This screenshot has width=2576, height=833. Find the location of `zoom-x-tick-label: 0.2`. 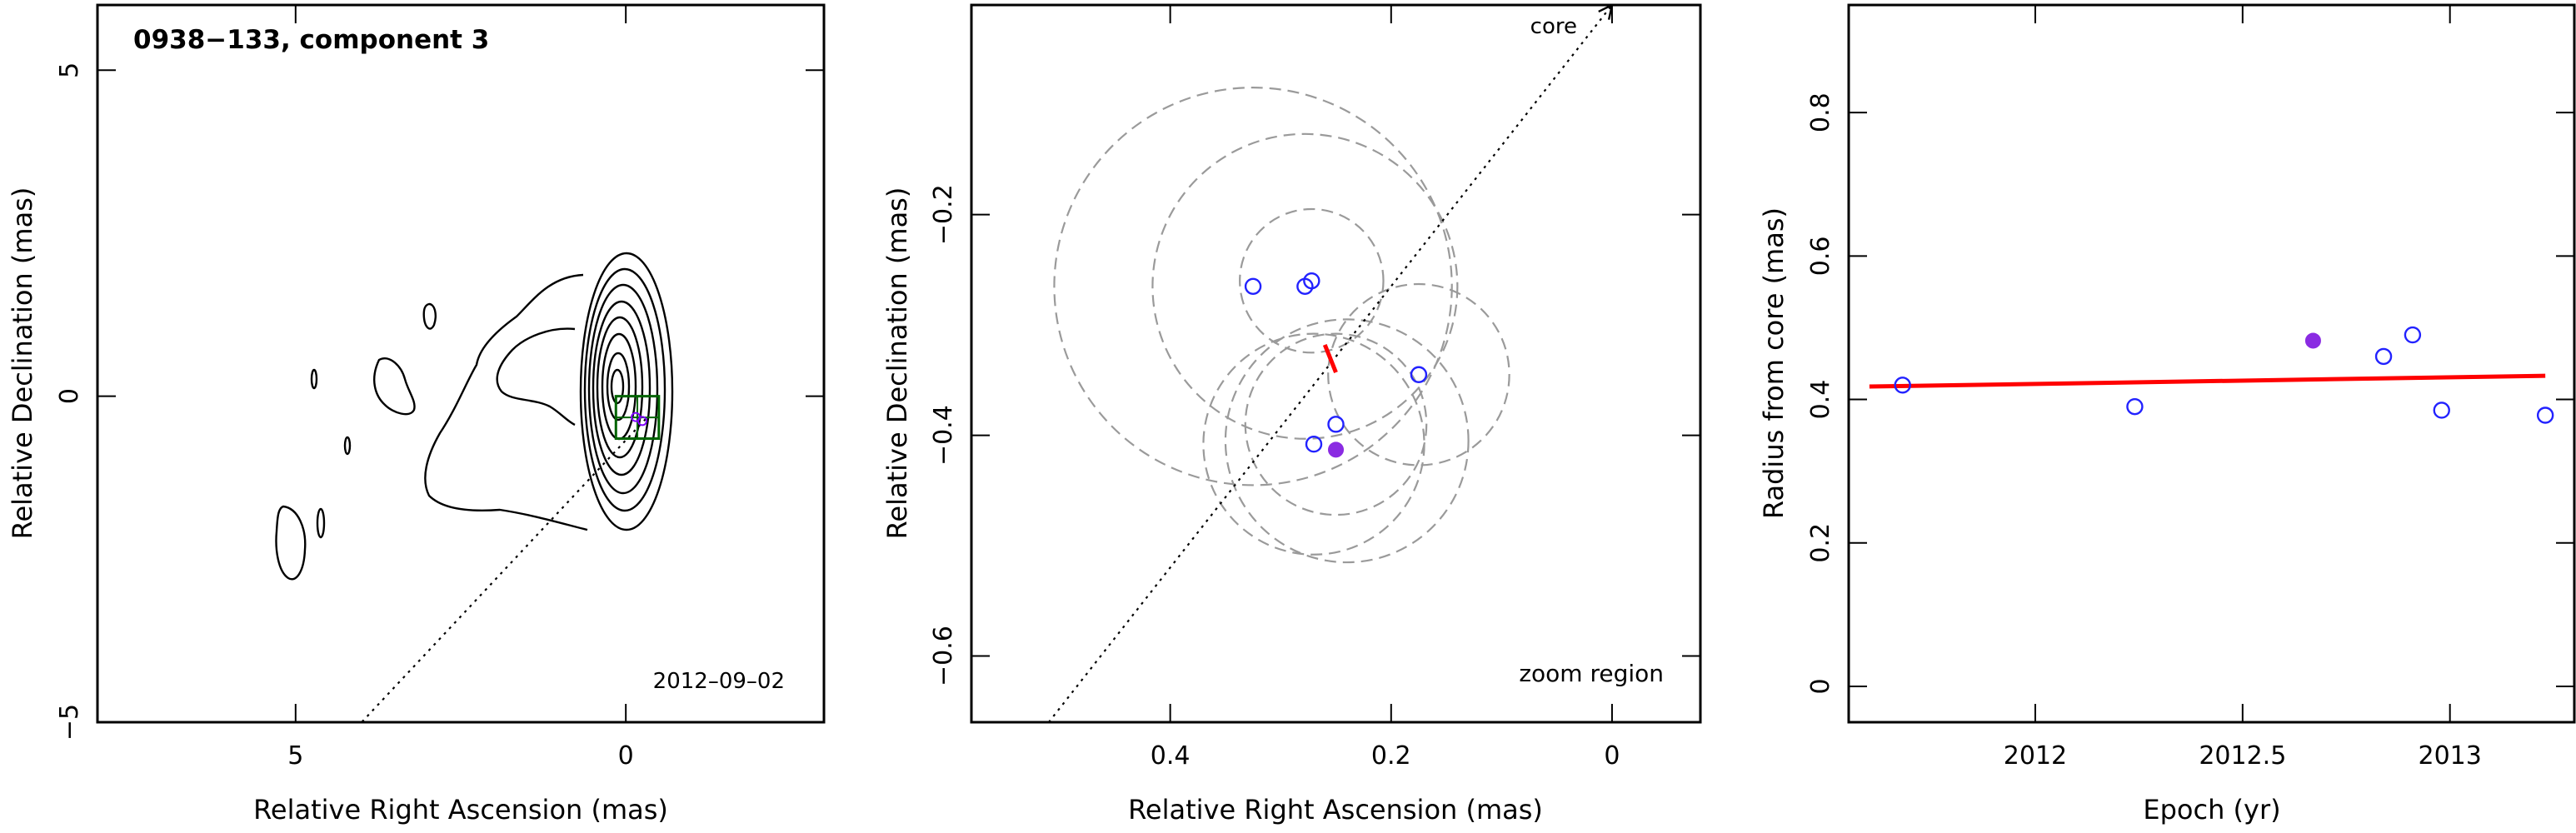

zoom-x-tick-label: 0.2 is located at coordinates (1391, 756).